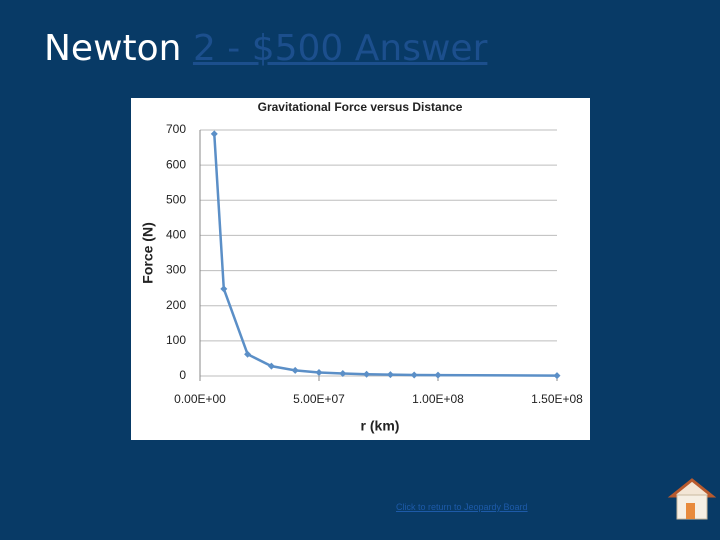 The width and height of the screenshot is (720, 540). I want to click on chart-title: Gravitational Force versus Distance, so click(360, 107).